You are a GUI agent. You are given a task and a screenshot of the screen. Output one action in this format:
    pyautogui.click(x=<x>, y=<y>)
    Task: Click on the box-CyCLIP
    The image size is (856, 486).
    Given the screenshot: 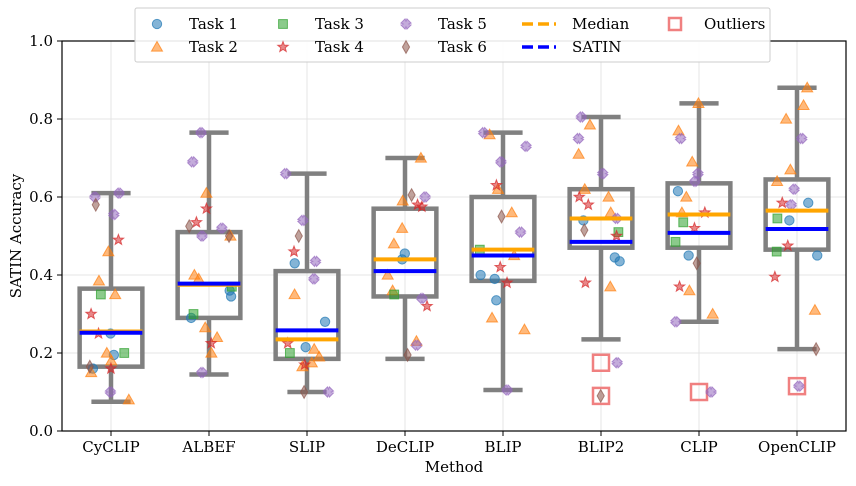 What is the action you would take?
    pyautogui.click(x=111, y=297)
    